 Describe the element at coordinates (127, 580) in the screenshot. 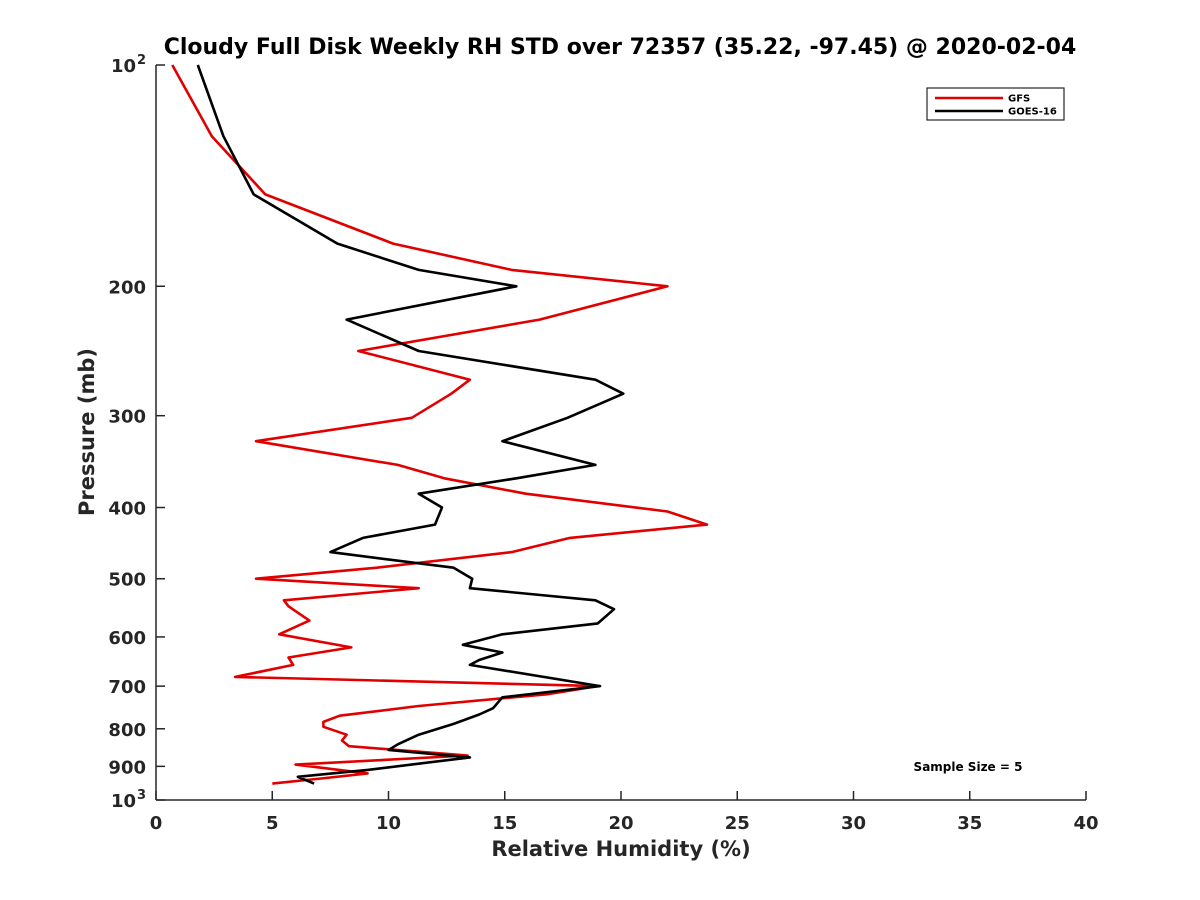

I see `y-tick-label: 500` at that location.